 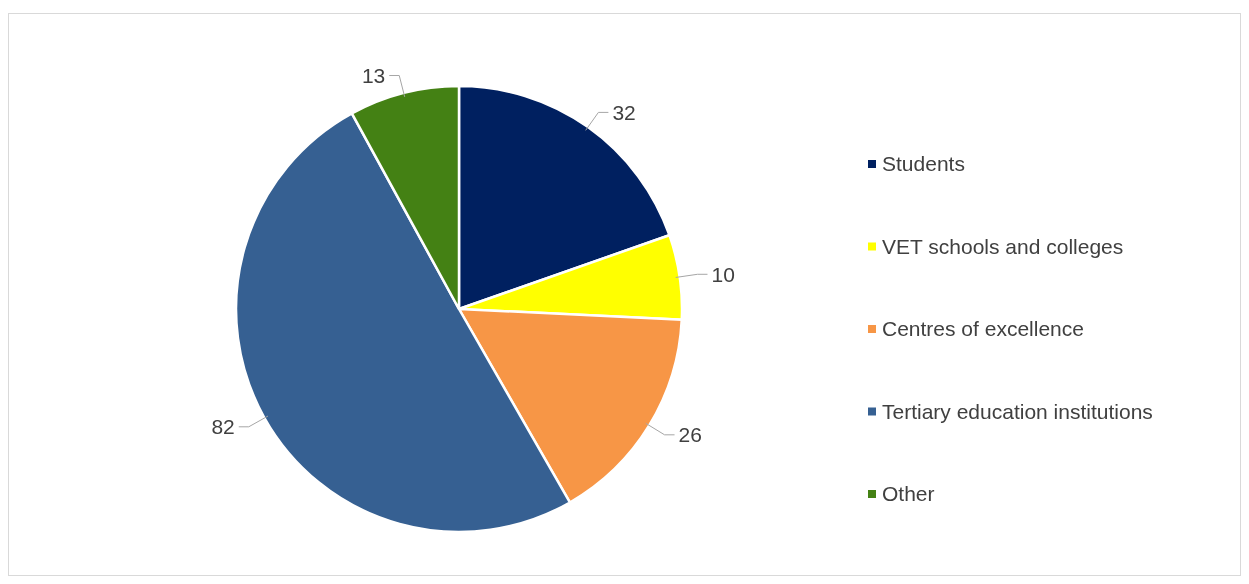 What do you see at coordinates (983, 329) in the screenshot?
I see `legend-label: Centres of excellence` at bounding box center [983, 329].